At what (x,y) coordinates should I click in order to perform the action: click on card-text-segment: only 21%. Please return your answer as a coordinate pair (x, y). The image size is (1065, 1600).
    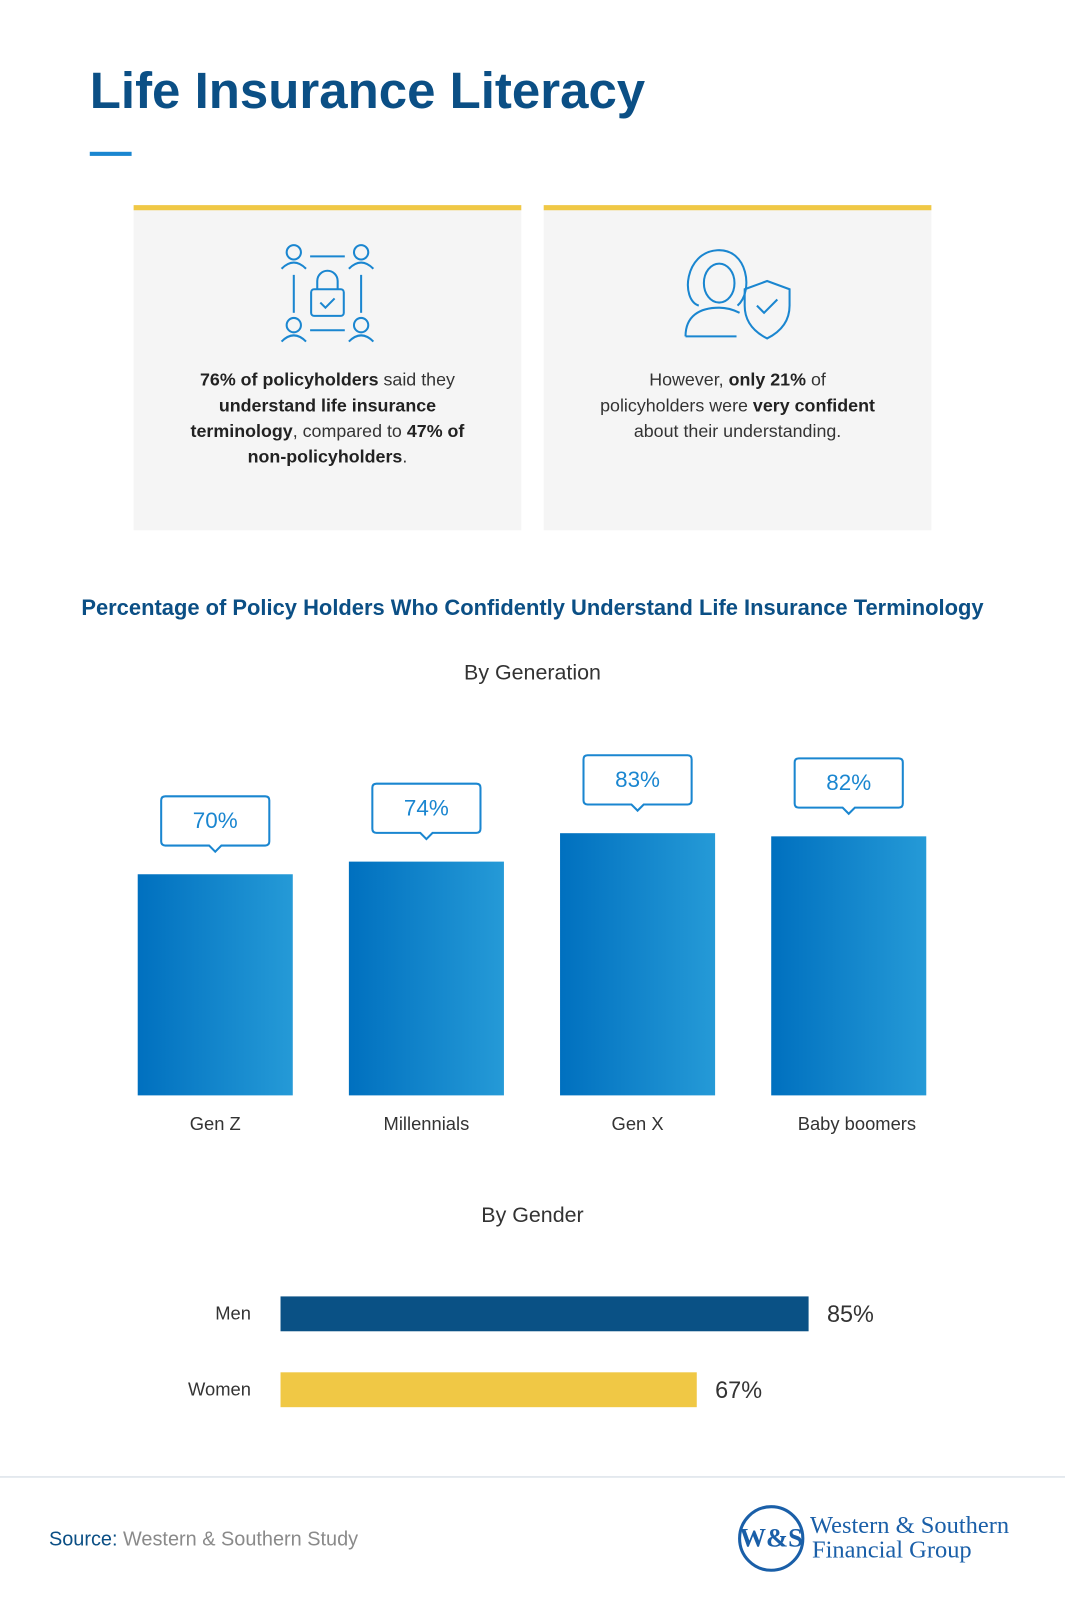
    Looking at the image, I should click on (767, 379).